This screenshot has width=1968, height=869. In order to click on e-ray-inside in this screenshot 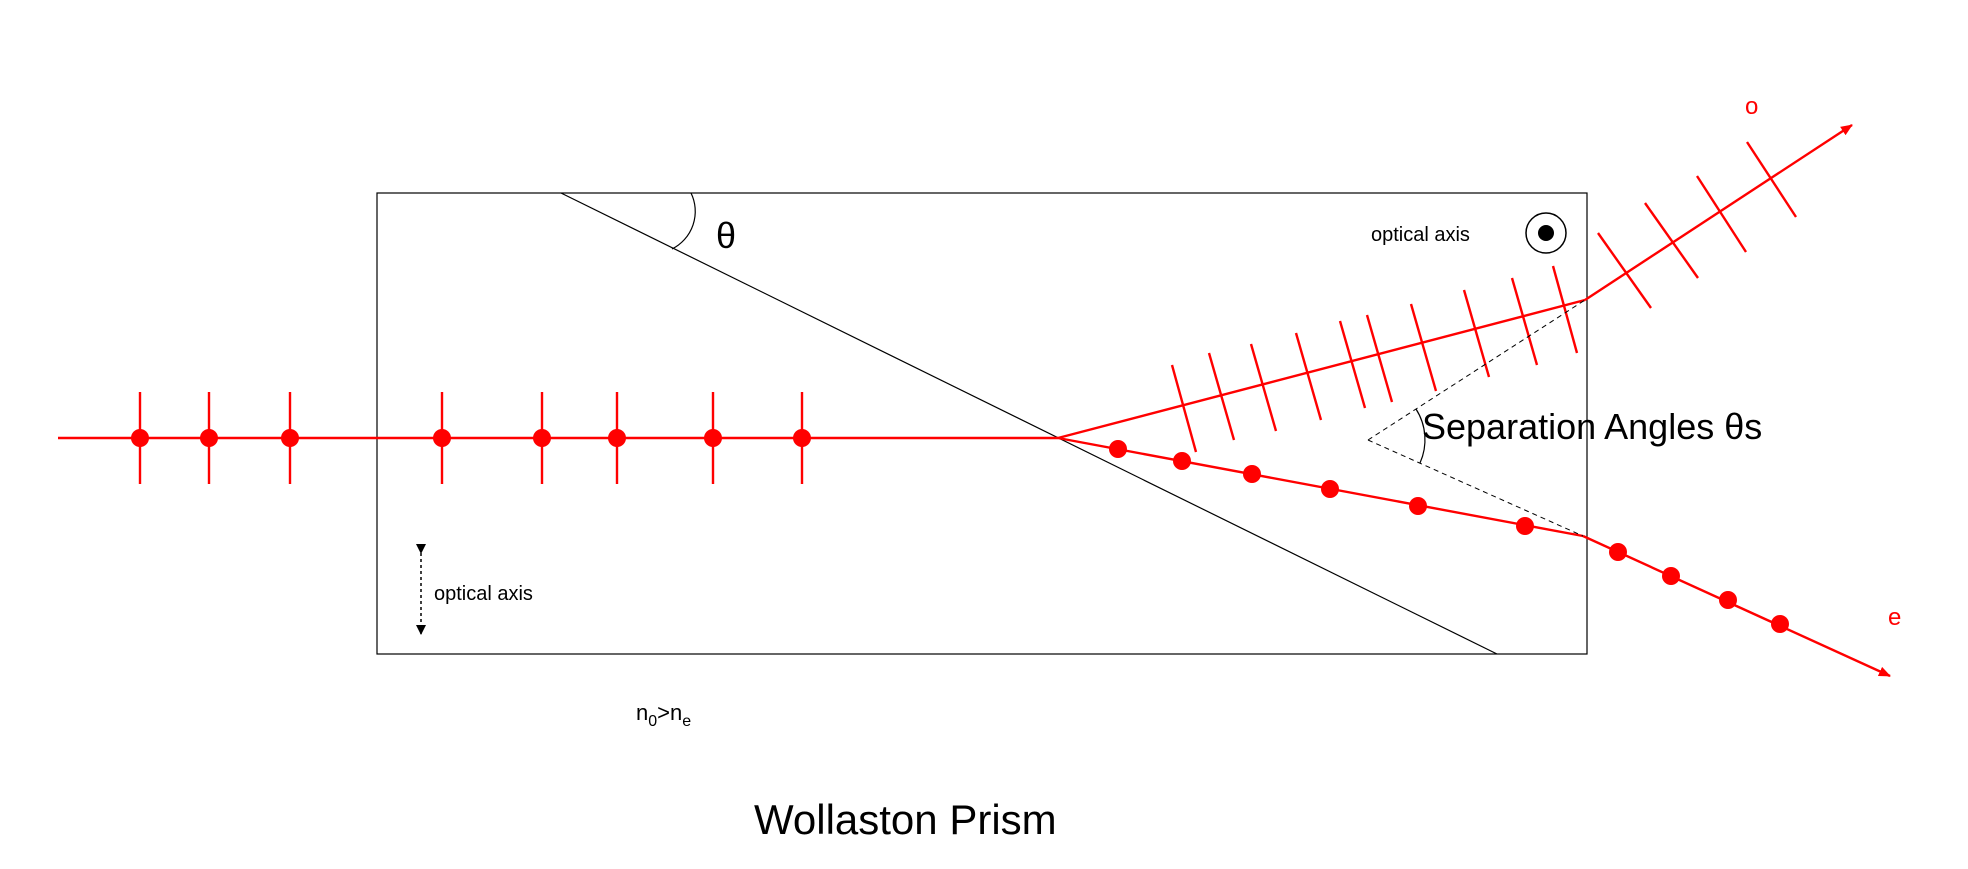, I will do `click(1320, 487)`.